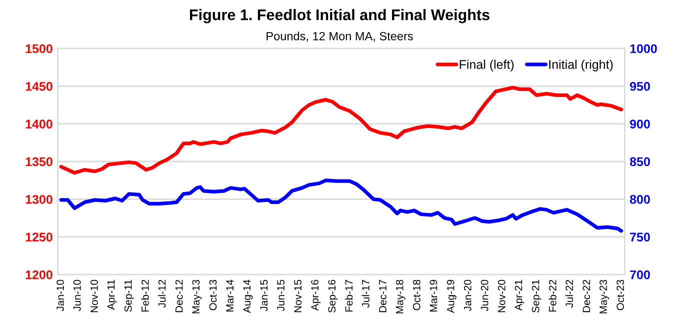 This screenshot has width=679, height=323. Describe the element at coordinates (640, 275) in the screenshot. I see `y2-tick-label: 700` at that location.